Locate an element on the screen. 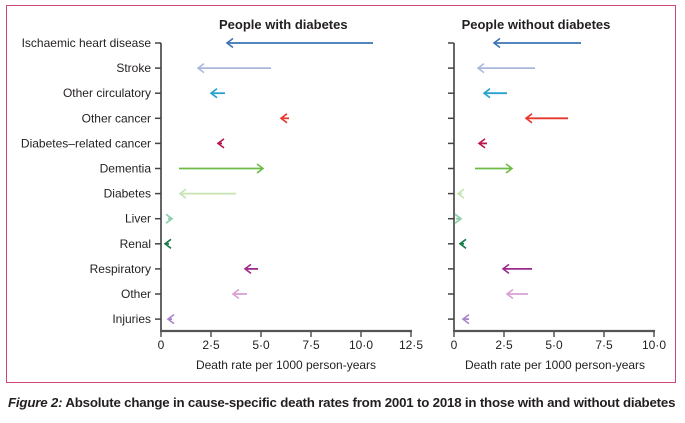 Image resolution: width=685 pixels, height=423 pixels. category-label: Other is located at coordinates (136, 294).